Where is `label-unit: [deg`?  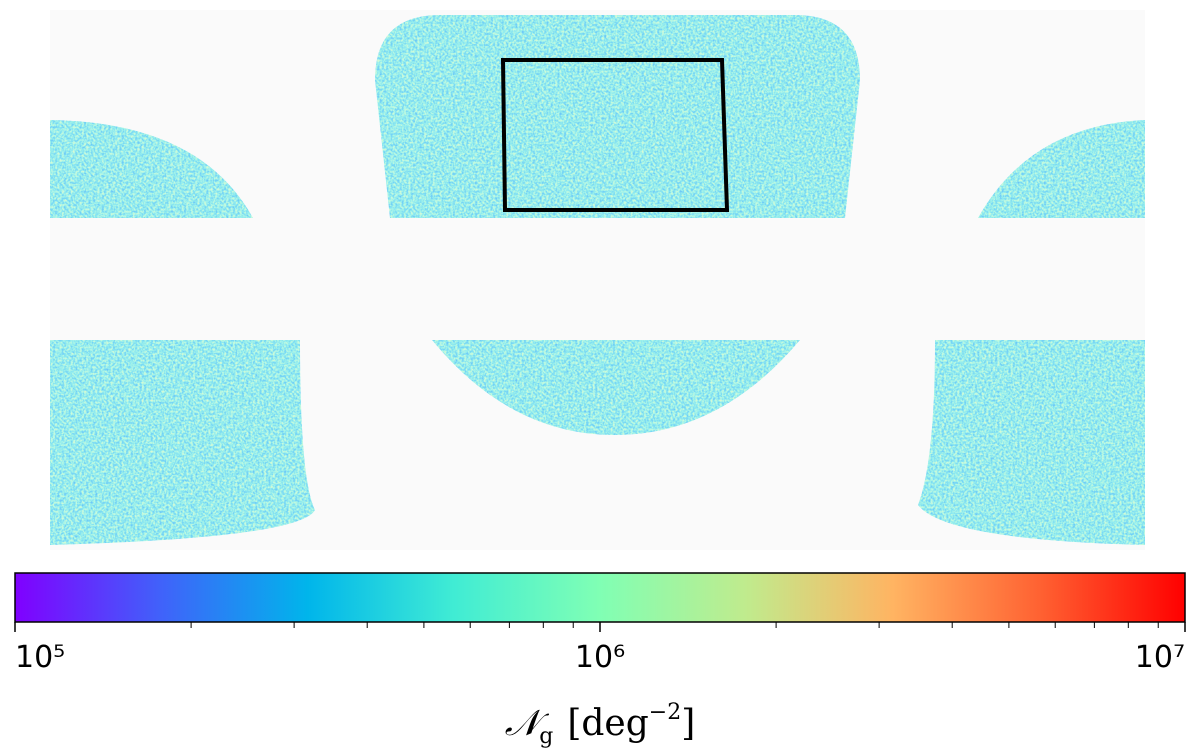
label-unit: [deg is located at coordinates (607, 723).